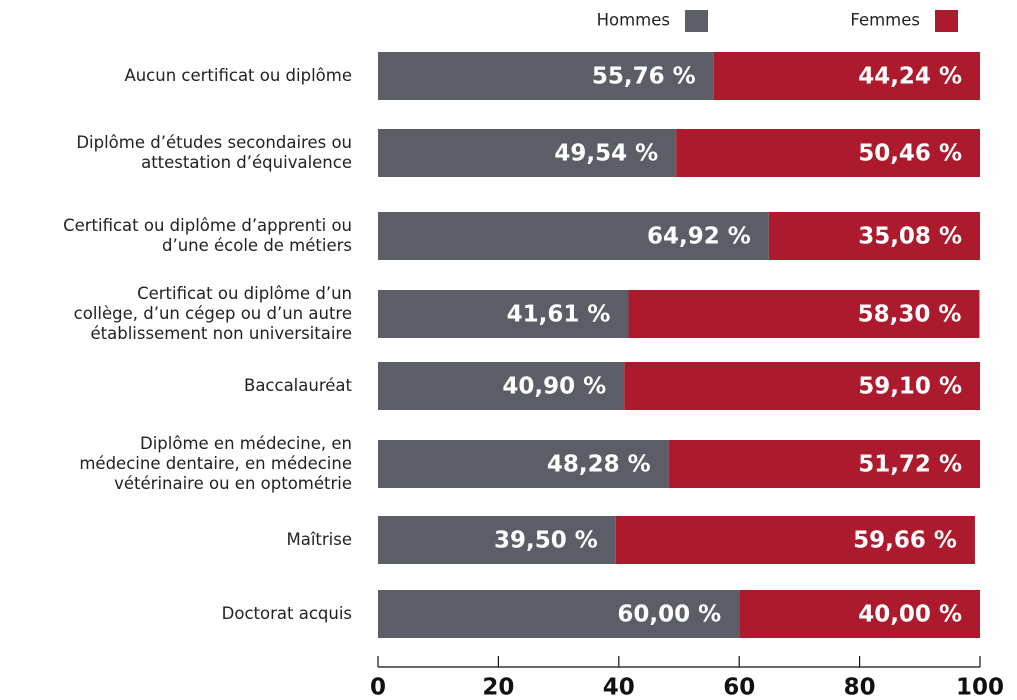  What do you see at coordinates (699, 237) in the screenshot?
I see `value-label: 64,92 %` at bounding box center [699, 237].